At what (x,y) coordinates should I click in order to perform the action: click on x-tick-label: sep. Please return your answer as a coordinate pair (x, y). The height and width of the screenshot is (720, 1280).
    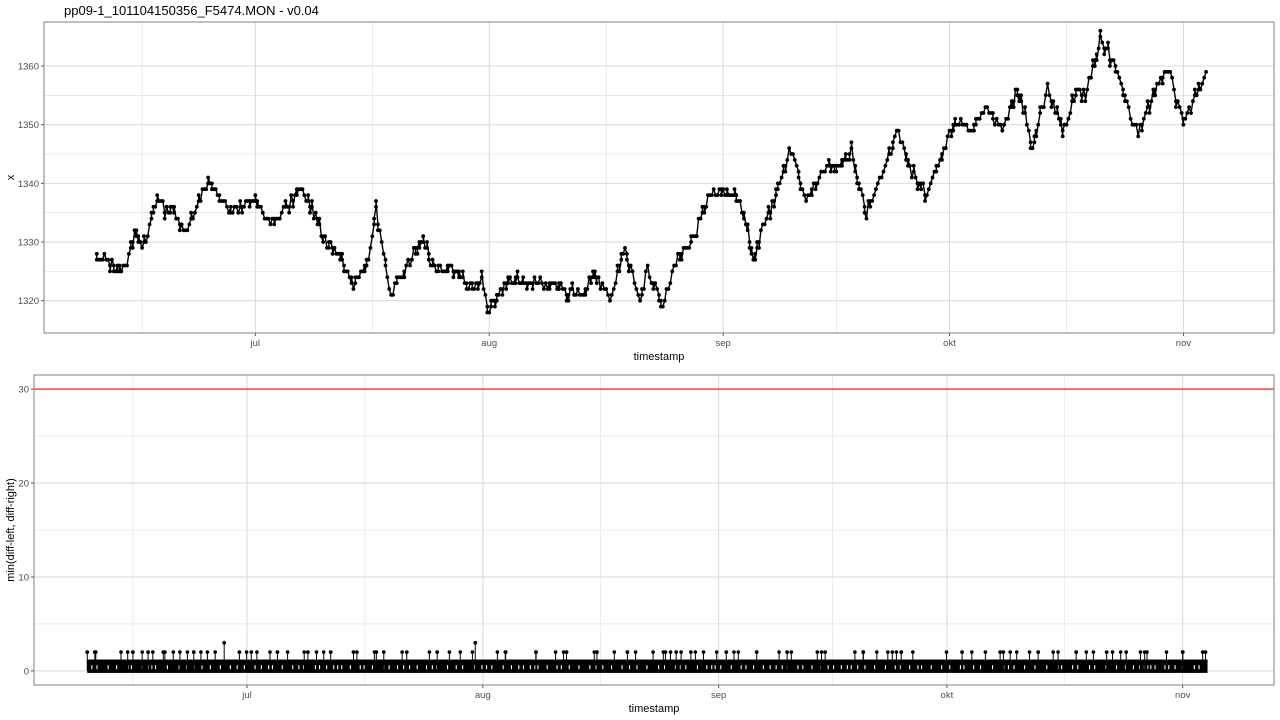
    Looking at the image, I should click on (722, 343).